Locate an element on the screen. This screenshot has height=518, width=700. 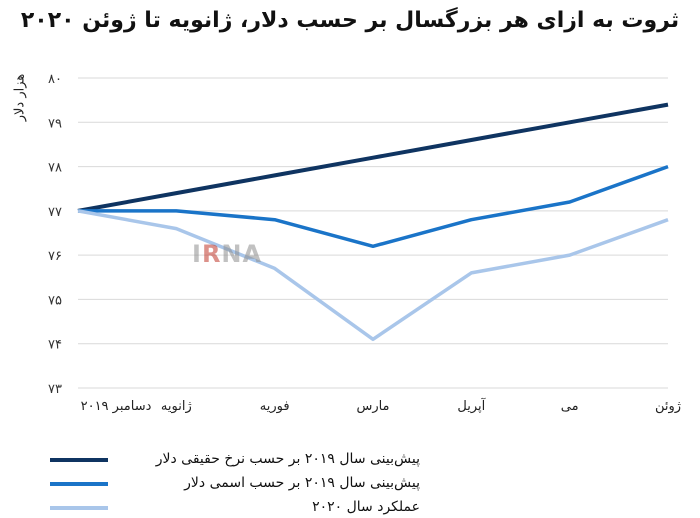
x-tick-label: دسامبر ۲۰۱۹ is located at coordinates (116, 406).